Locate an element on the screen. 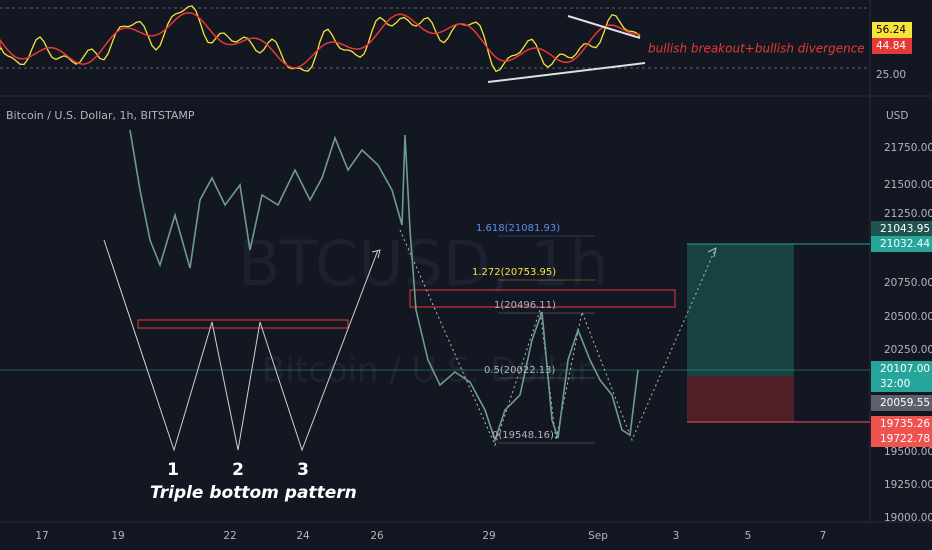  axis-unit: USD is located at coordinates (897, 116).